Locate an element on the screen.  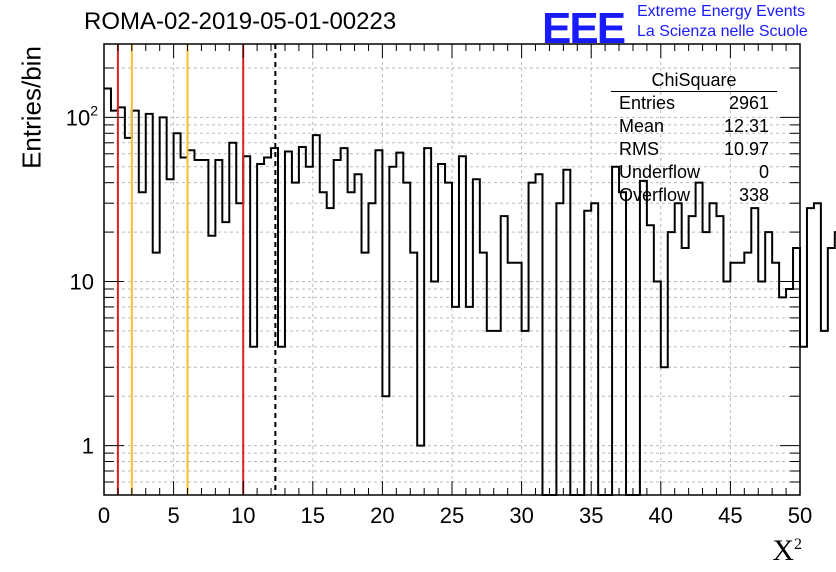
stats-label: Entries is located at coordinates (647, 103).